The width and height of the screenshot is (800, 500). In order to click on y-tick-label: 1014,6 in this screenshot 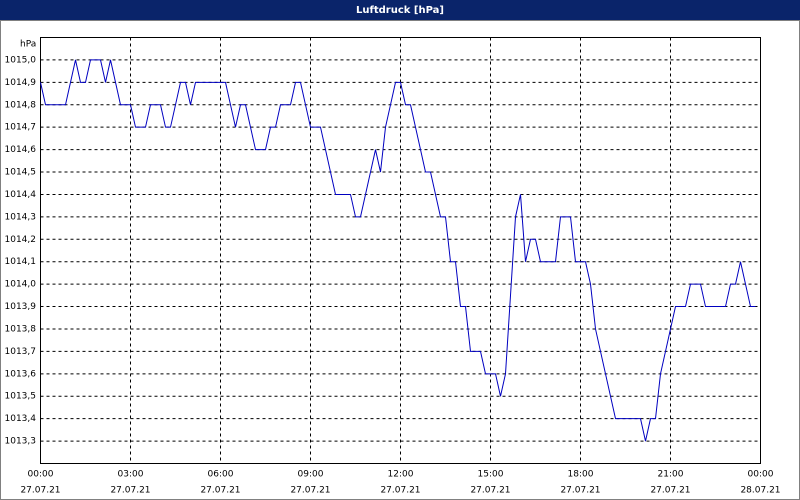, I will do `click(21, 150)`.